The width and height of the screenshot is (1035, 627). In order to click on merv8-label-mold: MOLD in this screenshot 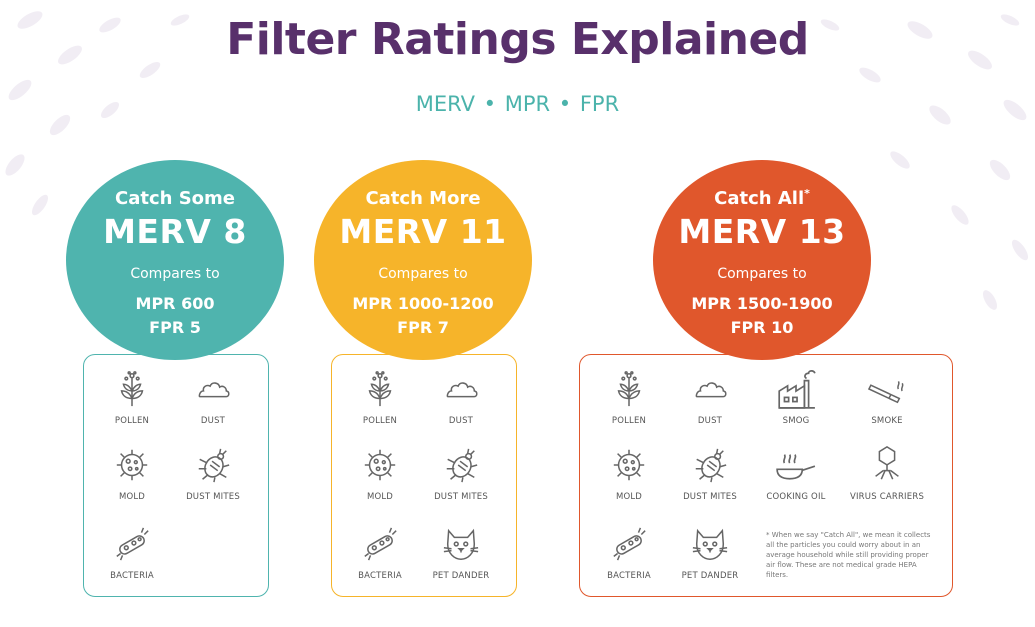, I will do `click(132, 497)`.